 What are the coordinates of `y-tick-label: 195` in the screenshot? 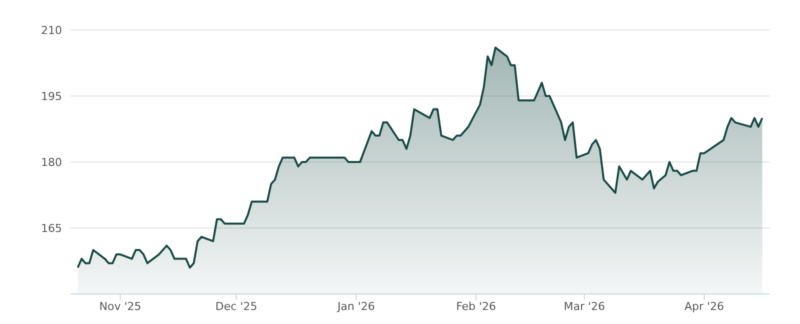 It's located at (51, 96).